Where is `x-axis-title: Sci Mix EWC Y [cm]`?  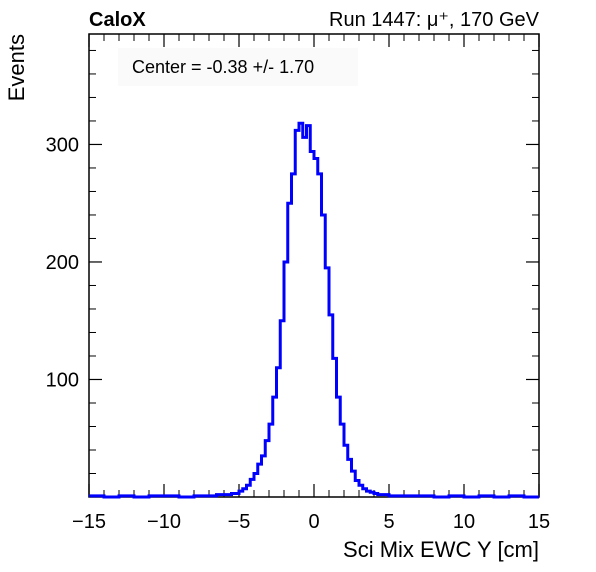 x-axis-title: Sci Mix EWC Y [cm] is located at coordinates (441, 549).